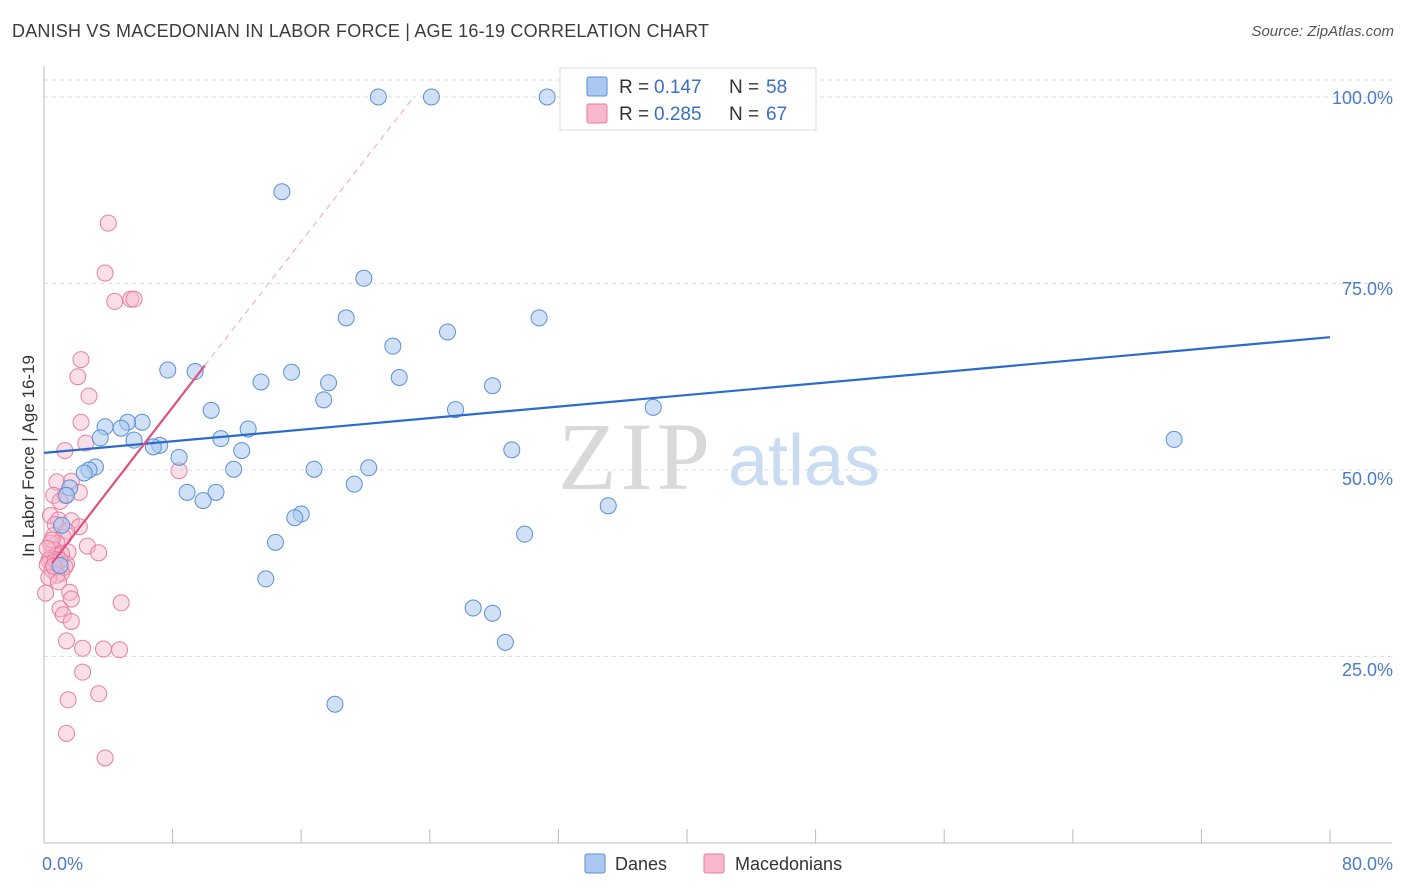  What do you see at coordinates (744, 114) in the screenshot?
I see `legend-mac-n-label: N =` at bounding box center [744, 114].